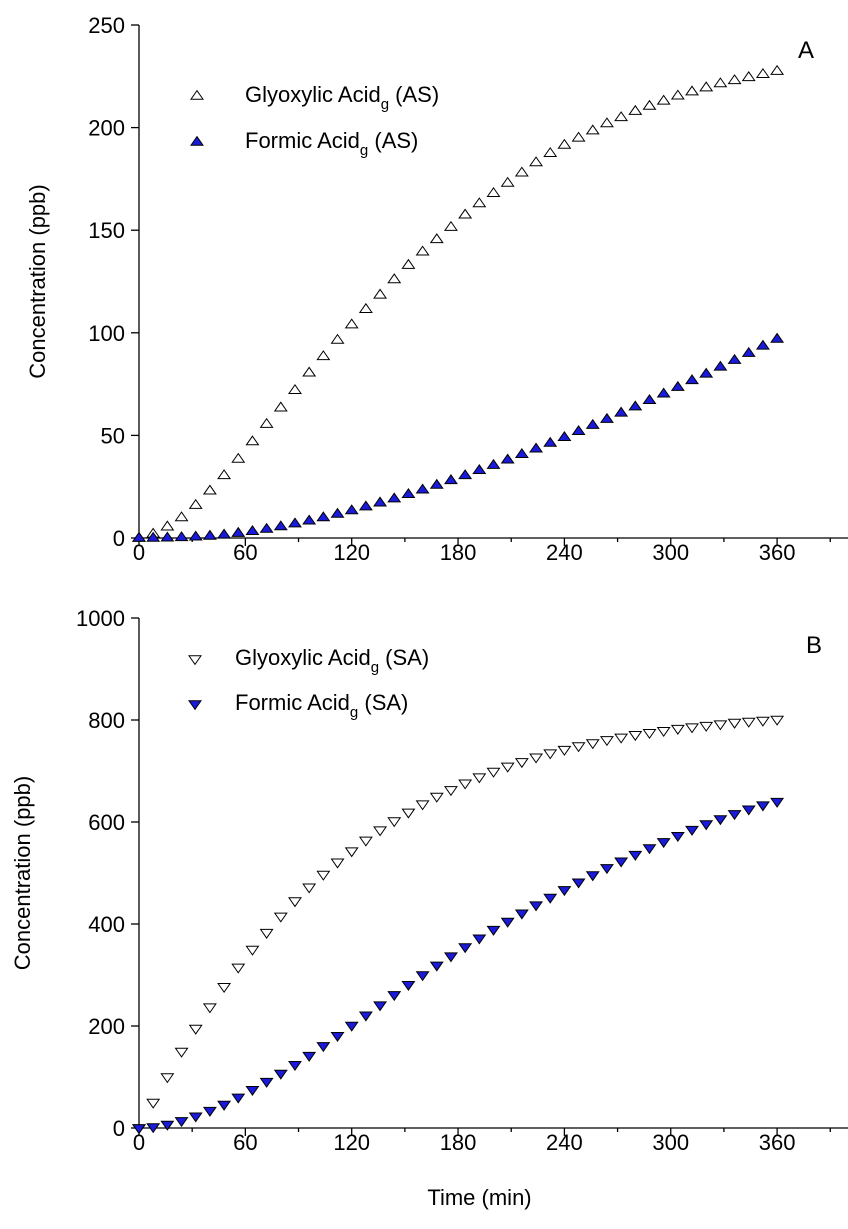 The width and height of the screenshot is (848, 1229). Describe the element at coordinates (351, 1142) in the screenshot. I see `x-tick-label: 120` at that location.